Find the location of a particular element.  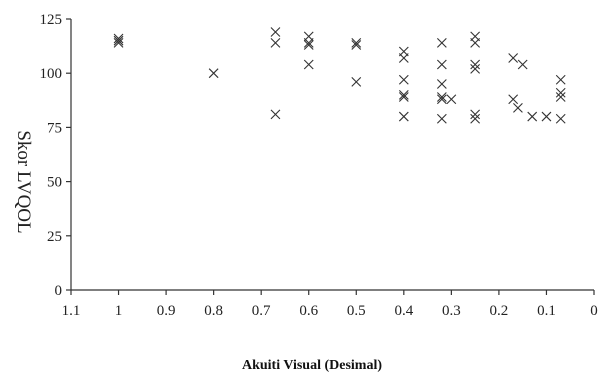

x-tick-label: 1.1 is located at coordinates (71, 311).